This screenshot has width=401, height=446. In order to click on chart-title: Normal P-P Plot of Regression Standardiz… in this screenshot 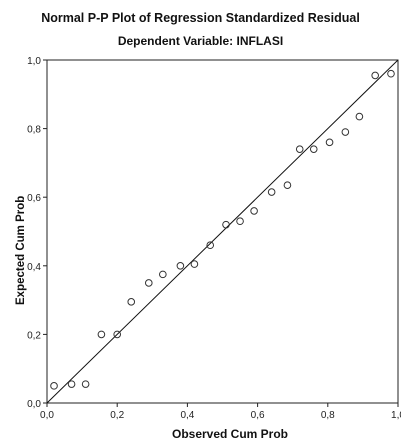, I will do `click(200, 18)`.